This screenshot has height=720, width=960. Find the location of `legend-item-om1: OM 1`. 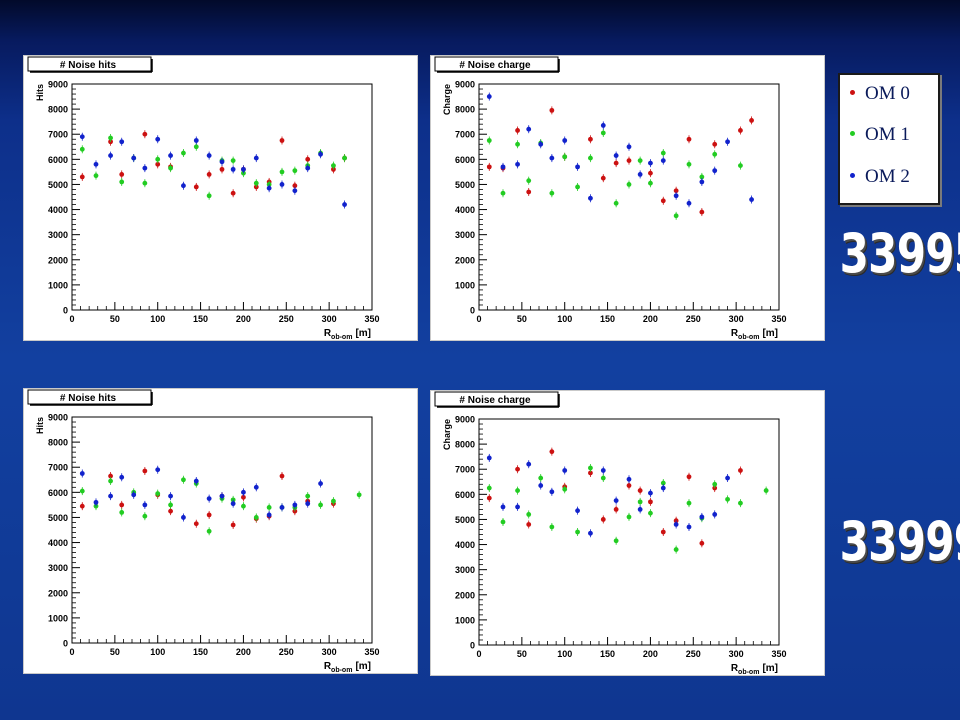

legend-item-om1: OM 1 is located at coordinates (880, 135).